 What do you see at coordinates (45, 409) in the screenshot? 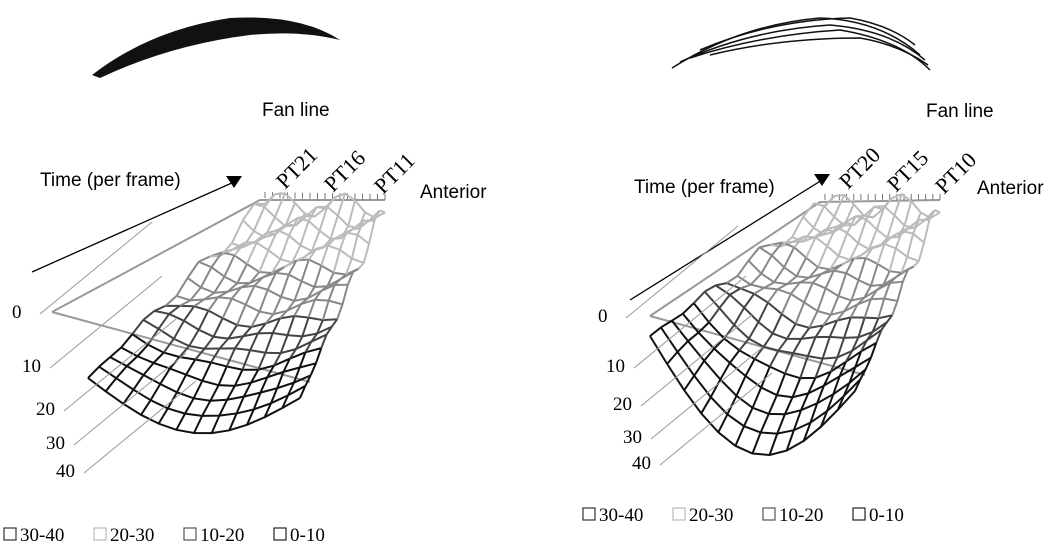
I see `z-tick-label: 20` at bounding box center [45, 409].